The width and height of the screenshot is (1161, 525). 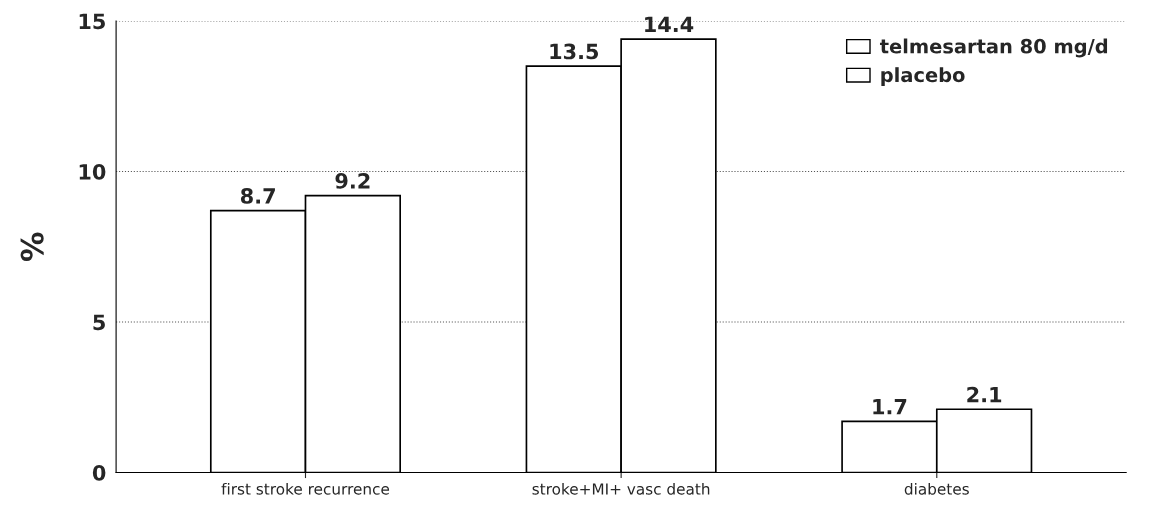 I want to click on y-tick-label: 5, so click(x=99, y=322).